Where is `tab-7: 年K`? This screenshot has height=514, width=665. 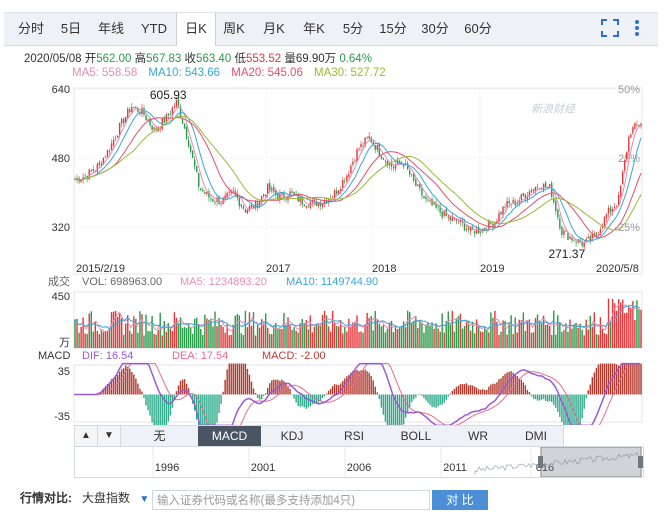 tab-7: 年K is located at coordinates (314, 28).